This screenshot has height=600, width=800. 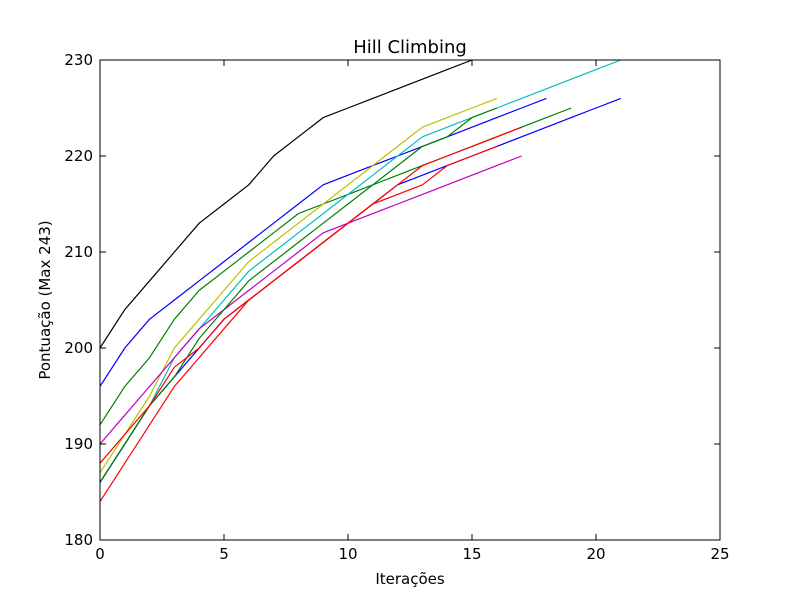 I want to click on y-tick-label-190: 190, so click(x=78, y=444).